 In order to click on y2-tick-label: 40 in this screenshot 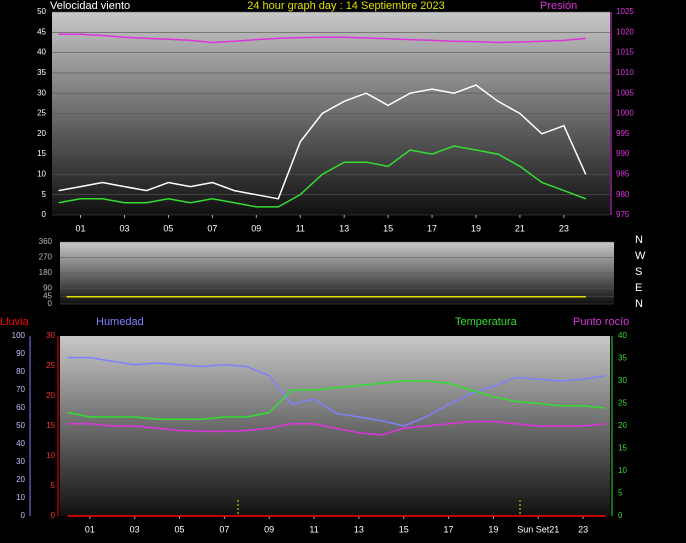, I will do `click(622, 335)`.